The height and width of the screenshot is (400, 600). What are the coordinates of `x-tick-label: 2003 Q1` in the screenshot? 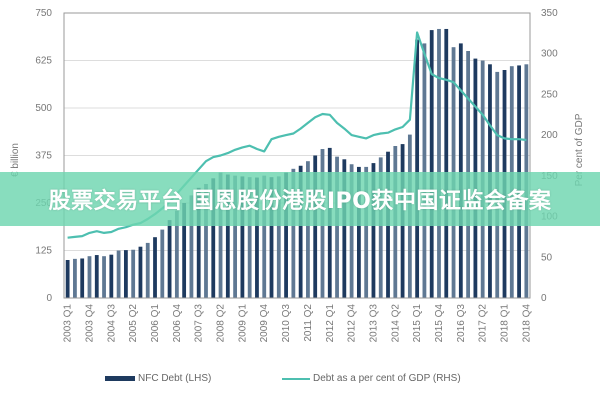 It's located at (68, 323).